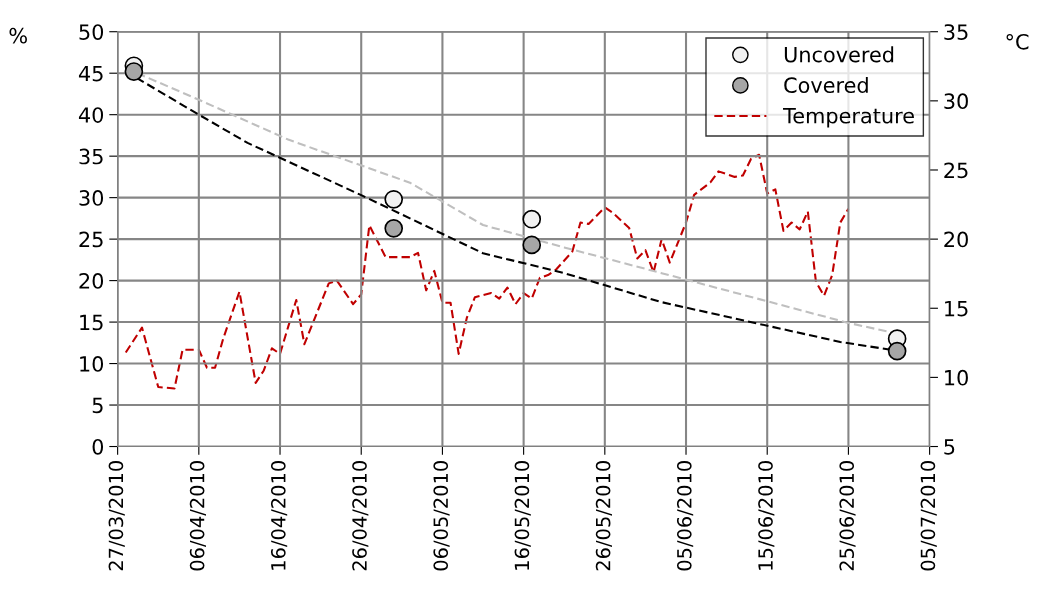  Describe the element at coordinates (848, 118) in the screenshot. I see `legend-label: Temperature` at that location.